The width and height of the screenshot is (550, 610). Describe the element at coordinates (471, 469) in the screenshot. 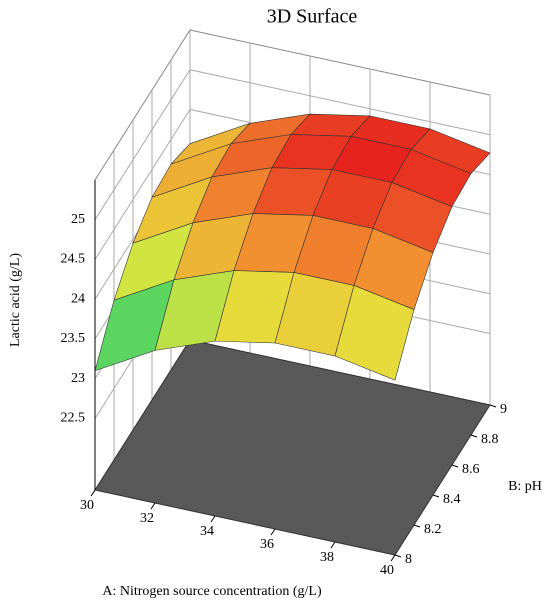

I see `y-tick-label: 8.6` at that location.